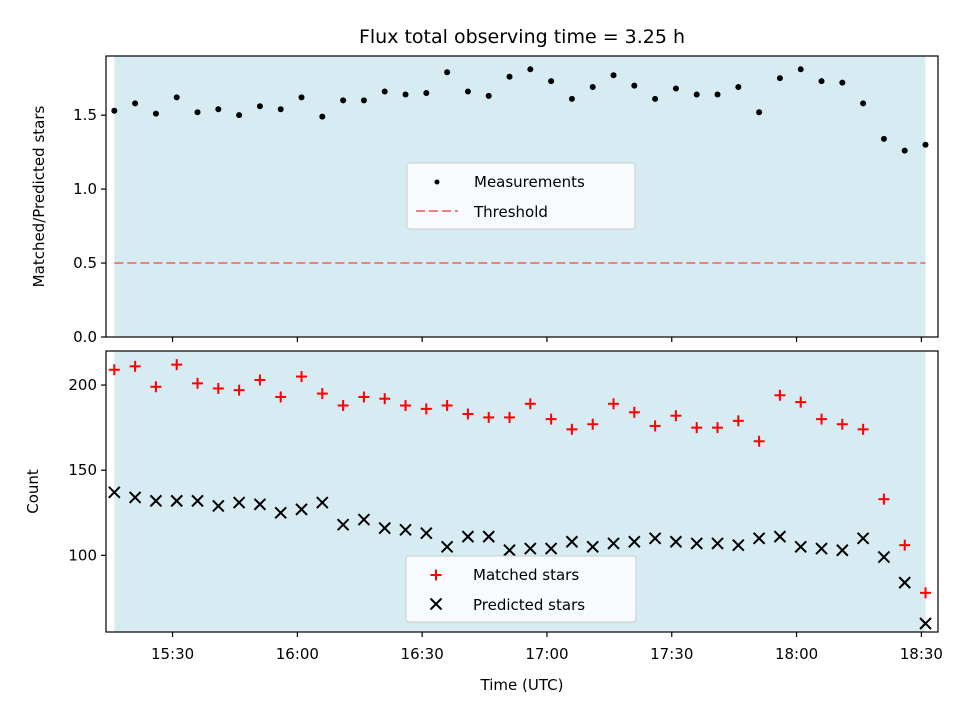 This screenshot has height=720, width=960. I want to click on top-y-axis-label: Matched/Predicted stars, so click(39, 197).